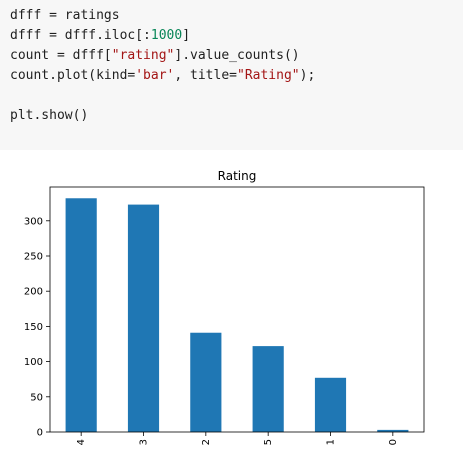  Describe the element at coordinates (205, 75) in the screenshot. I see `code-token: , title=` at that location.